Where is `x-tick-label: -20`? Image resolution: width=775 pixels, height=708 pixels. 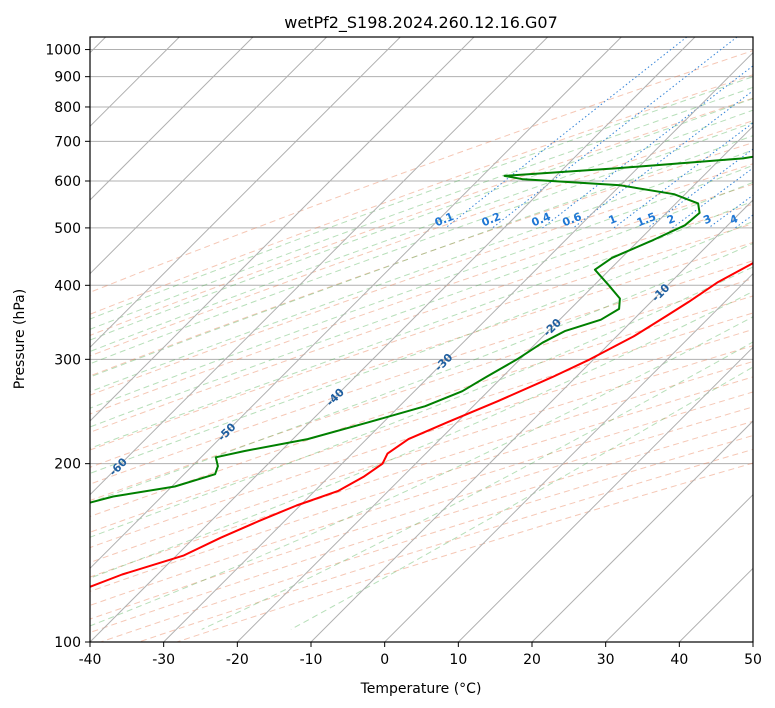 x-tick-label: -20 is located at coordinates (237, 660).